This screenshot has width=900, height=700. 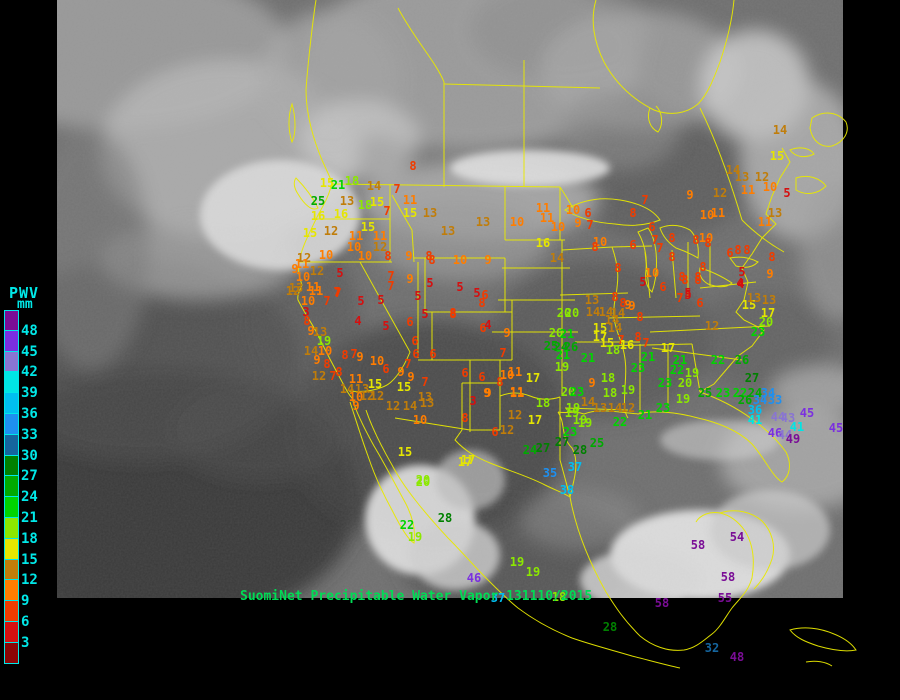 I want to click on legend-tick-label: 33, so click(x=29, y=434).